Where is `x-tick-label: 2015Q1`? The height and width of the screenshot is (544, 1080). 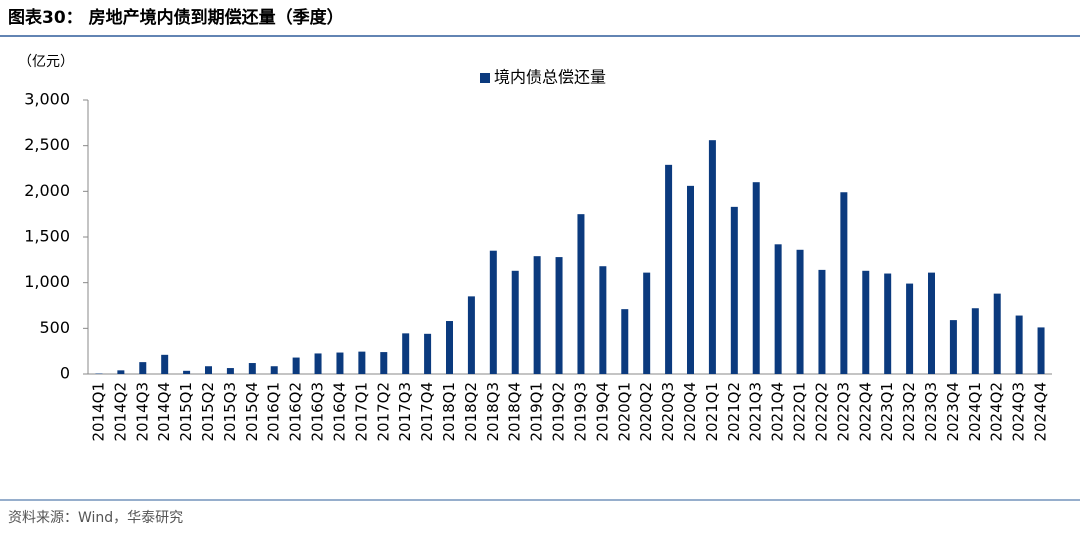 x-tick-label: 2015Q1 is located at coordinates (186, 412).